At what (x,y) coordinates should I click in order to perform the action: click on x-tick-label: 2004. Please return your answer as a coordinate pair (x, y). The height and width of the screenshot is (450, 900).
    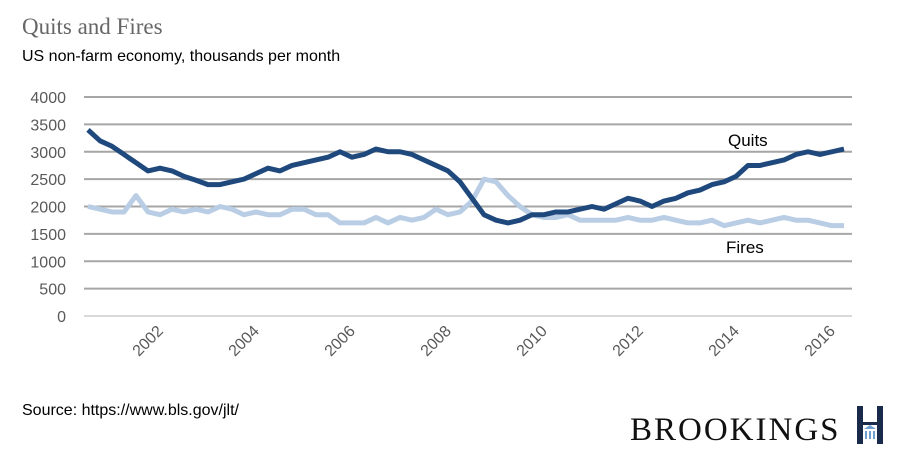
    Looking at the image, I should click on (244, 341).